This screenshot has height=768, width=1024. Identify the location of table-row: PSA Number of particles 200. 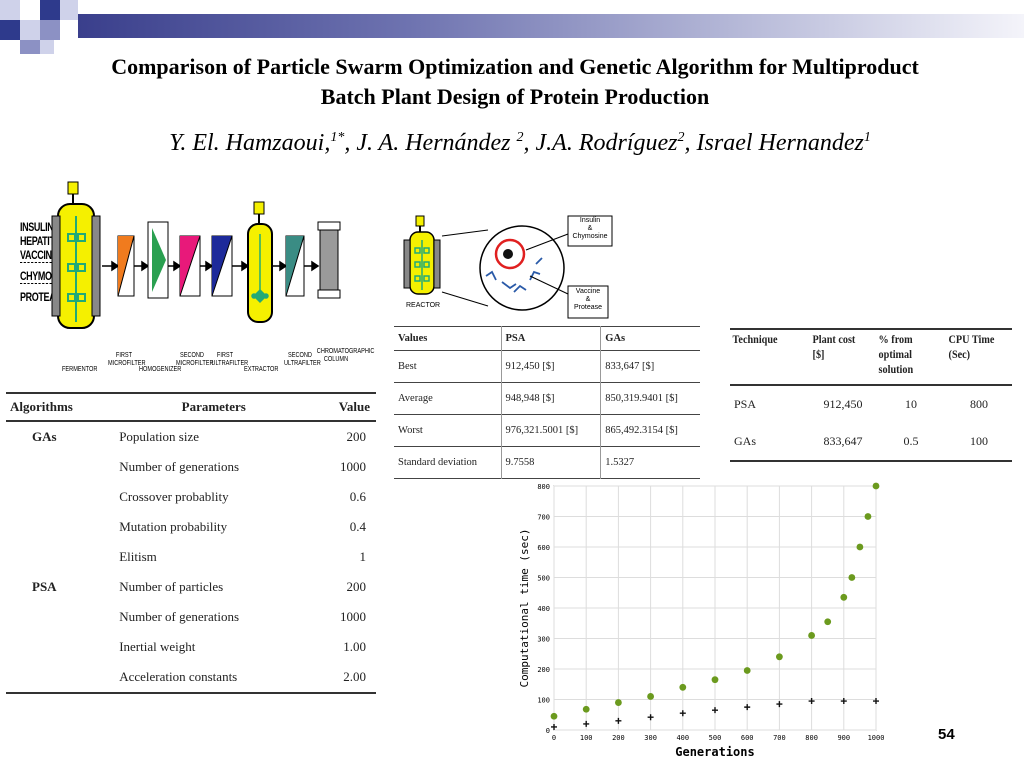
(191, 587).